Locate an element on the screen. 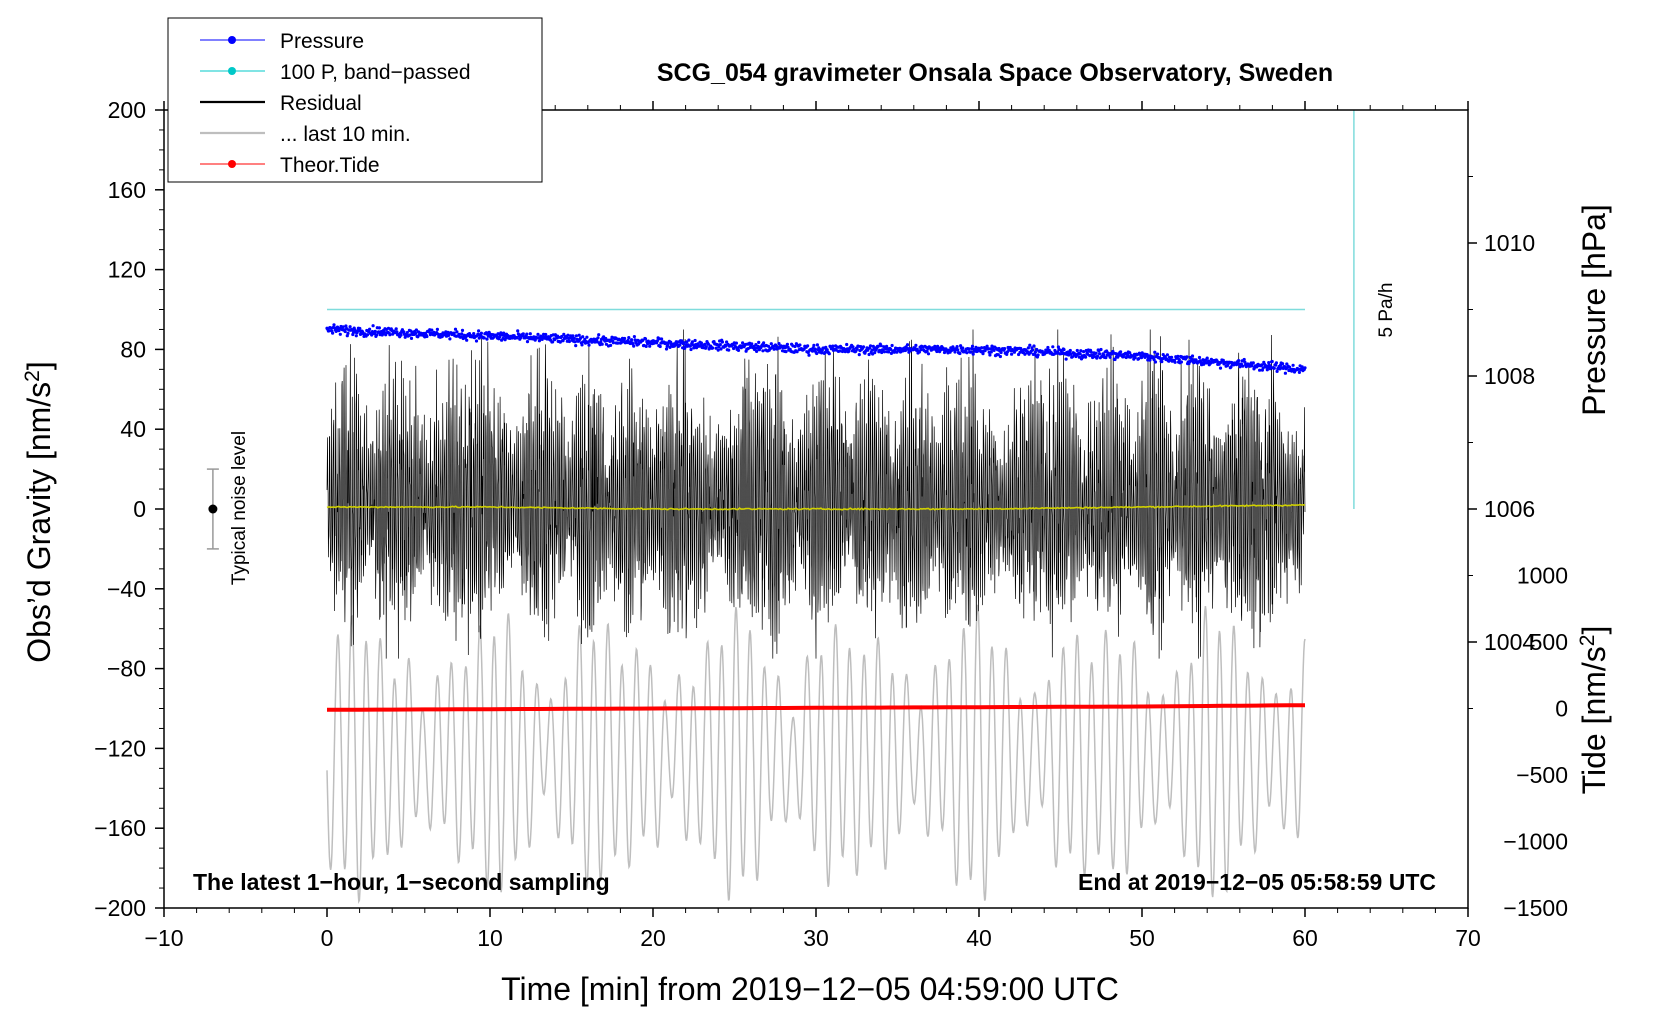 This screenshot has width=1660, height=1025. y-tick-label: 40 is located at coordinates (133, 429).